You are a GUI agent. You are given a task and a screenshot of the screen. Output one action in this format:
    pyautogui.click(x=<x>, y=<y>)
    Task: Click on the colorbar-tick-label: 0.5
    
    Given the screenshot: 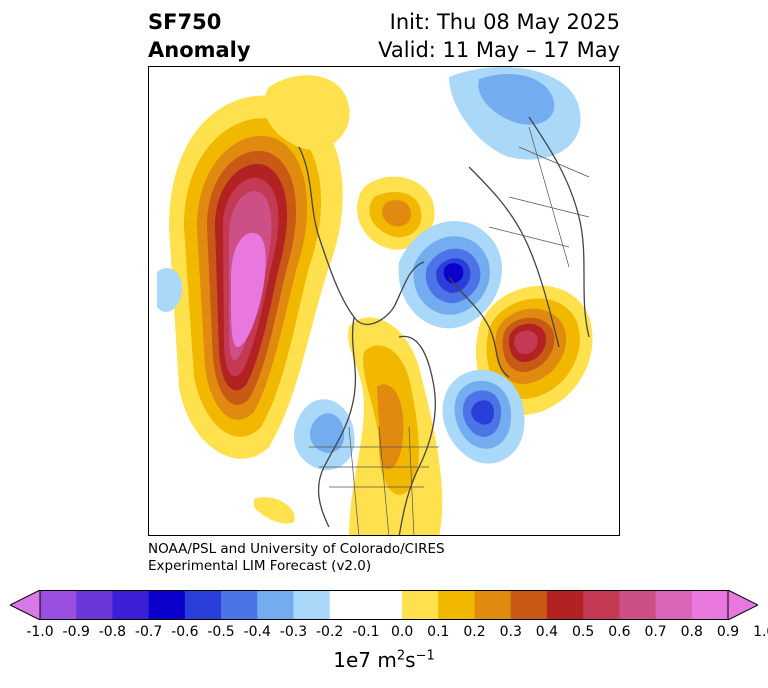 What is the action you would take?
    pyautogui.click(x=583, y=632)
    